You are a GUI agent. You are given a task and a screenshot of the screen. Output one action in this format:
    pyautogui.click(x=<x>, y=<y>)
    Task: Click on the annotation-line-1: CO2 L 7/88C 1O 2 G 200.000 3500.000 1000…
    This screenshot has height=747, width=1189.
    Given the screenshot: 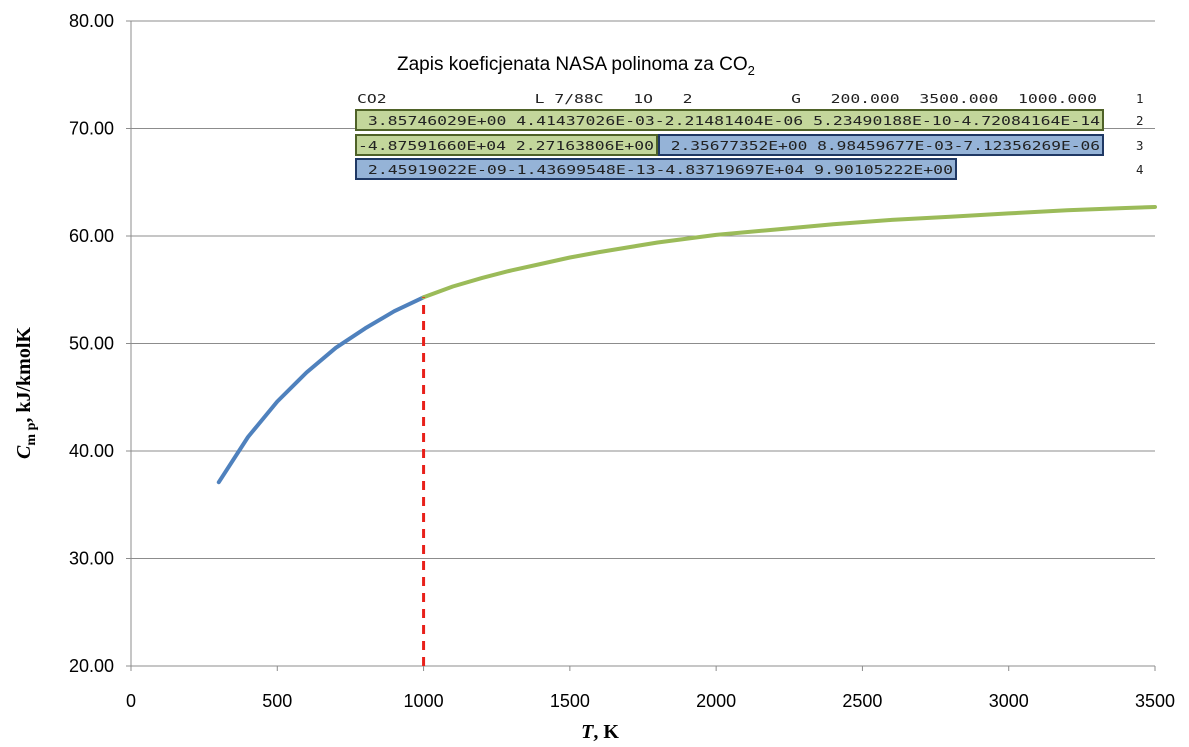 What is the action you would take?
    pyautogui.click(x=727, y=98)
    